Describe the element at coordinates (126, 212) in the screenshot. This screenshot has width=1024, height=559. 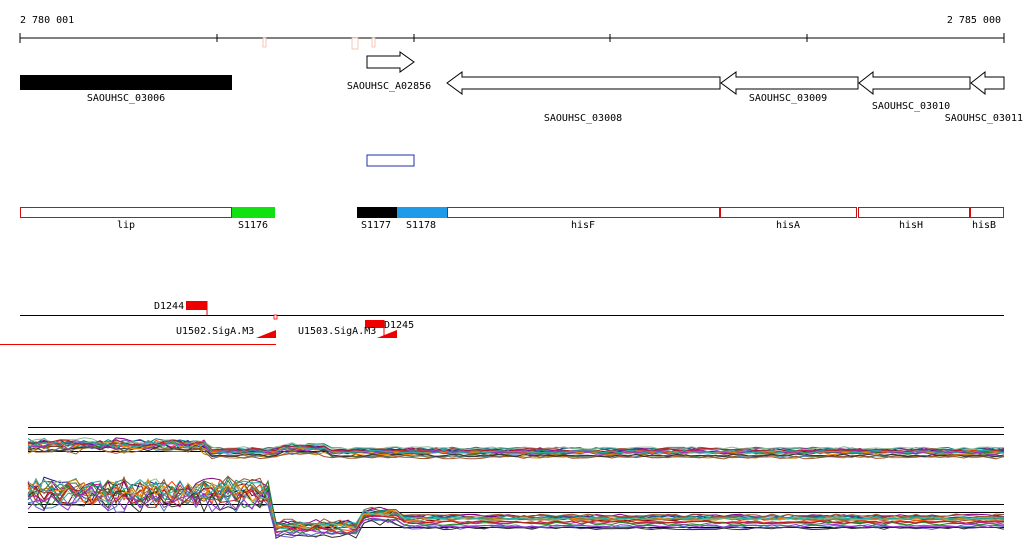
I see `segment-lip` at that location.